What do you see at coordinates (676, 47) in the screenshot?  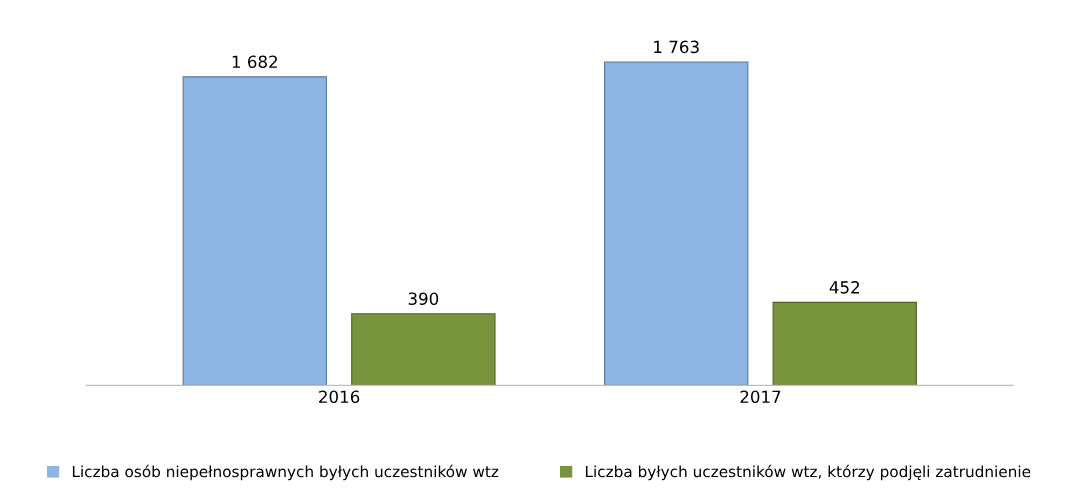 I see `data-label: 1 763` at bounding box center [676, 47].